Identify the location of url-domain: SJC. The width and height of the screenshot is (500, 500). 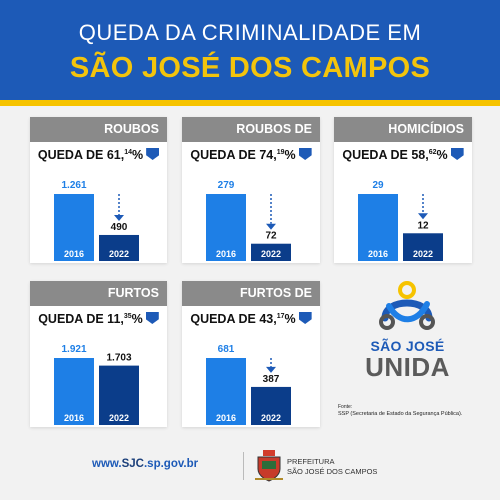
(132, 464).